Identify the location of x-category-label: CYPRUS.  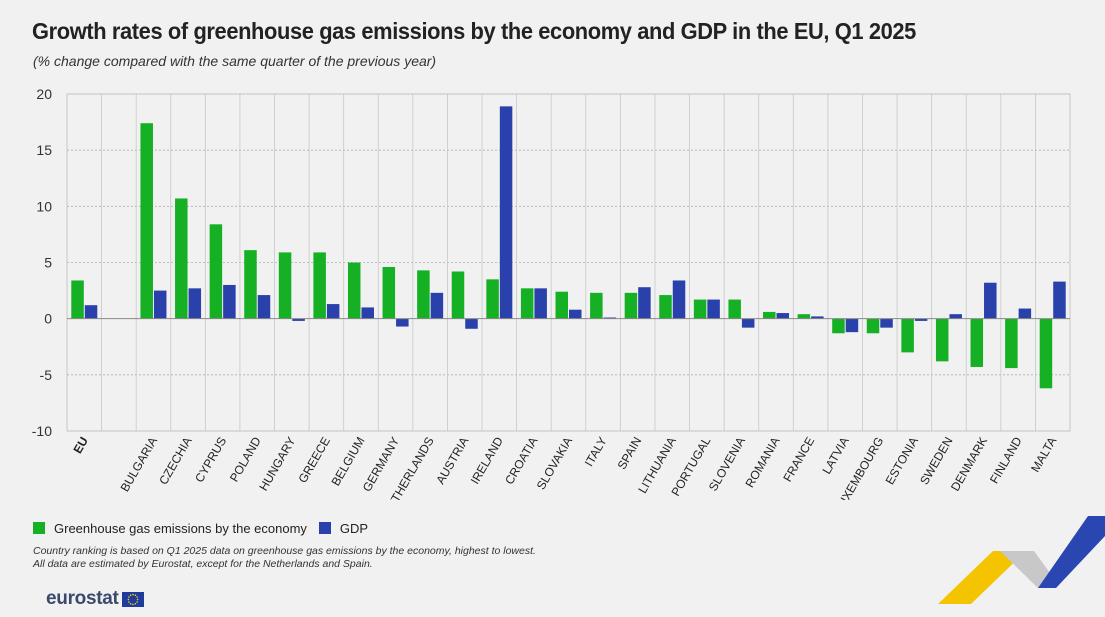
(210, 460).